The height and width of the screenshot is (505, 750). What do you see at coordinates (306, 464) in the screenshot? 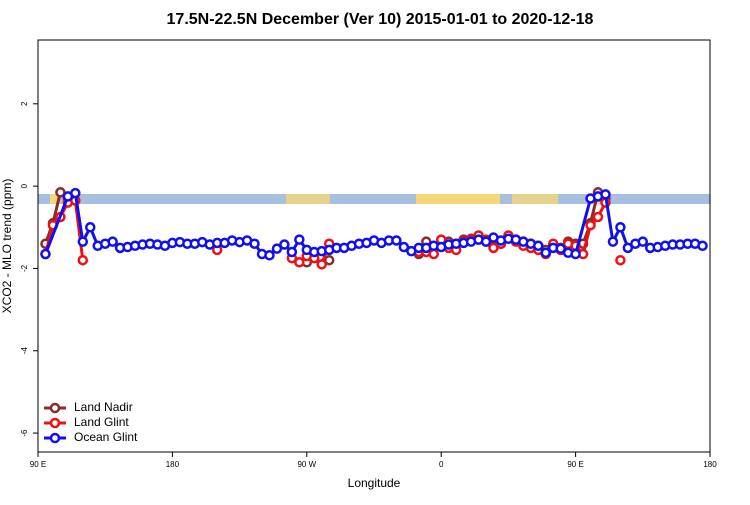
I see `x-tick-label: 90 W` at bounding box center [306, 464].